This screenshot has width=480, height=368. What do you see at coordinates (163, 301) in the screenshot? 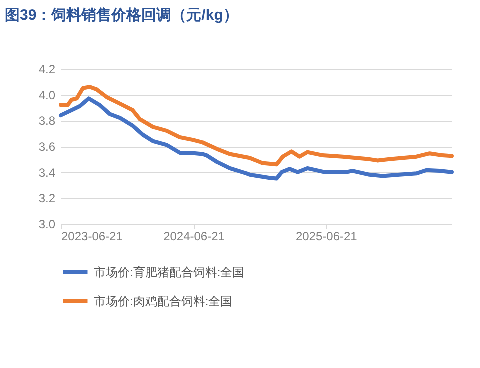
I see `legend-label: 市场价:肉鸡配合饲料:全国` at bounding box center [163, 301].